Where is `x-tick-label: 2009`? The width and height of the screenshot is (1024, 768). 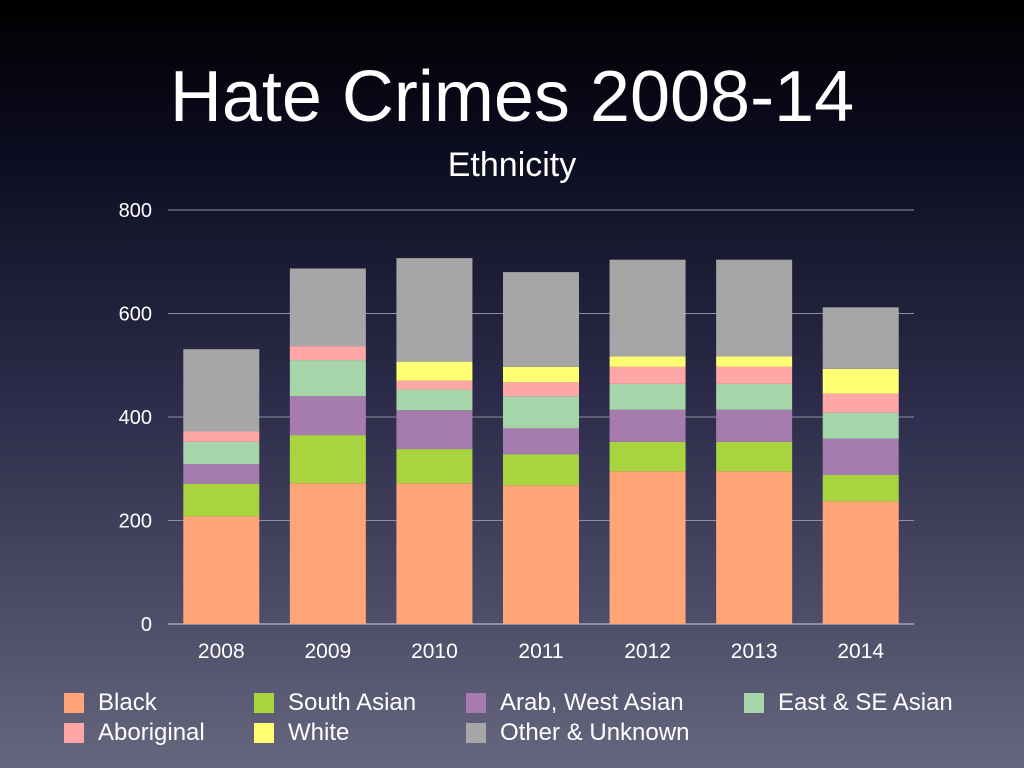 x-tick-label: 2009 is located at coordinates (327, 651).